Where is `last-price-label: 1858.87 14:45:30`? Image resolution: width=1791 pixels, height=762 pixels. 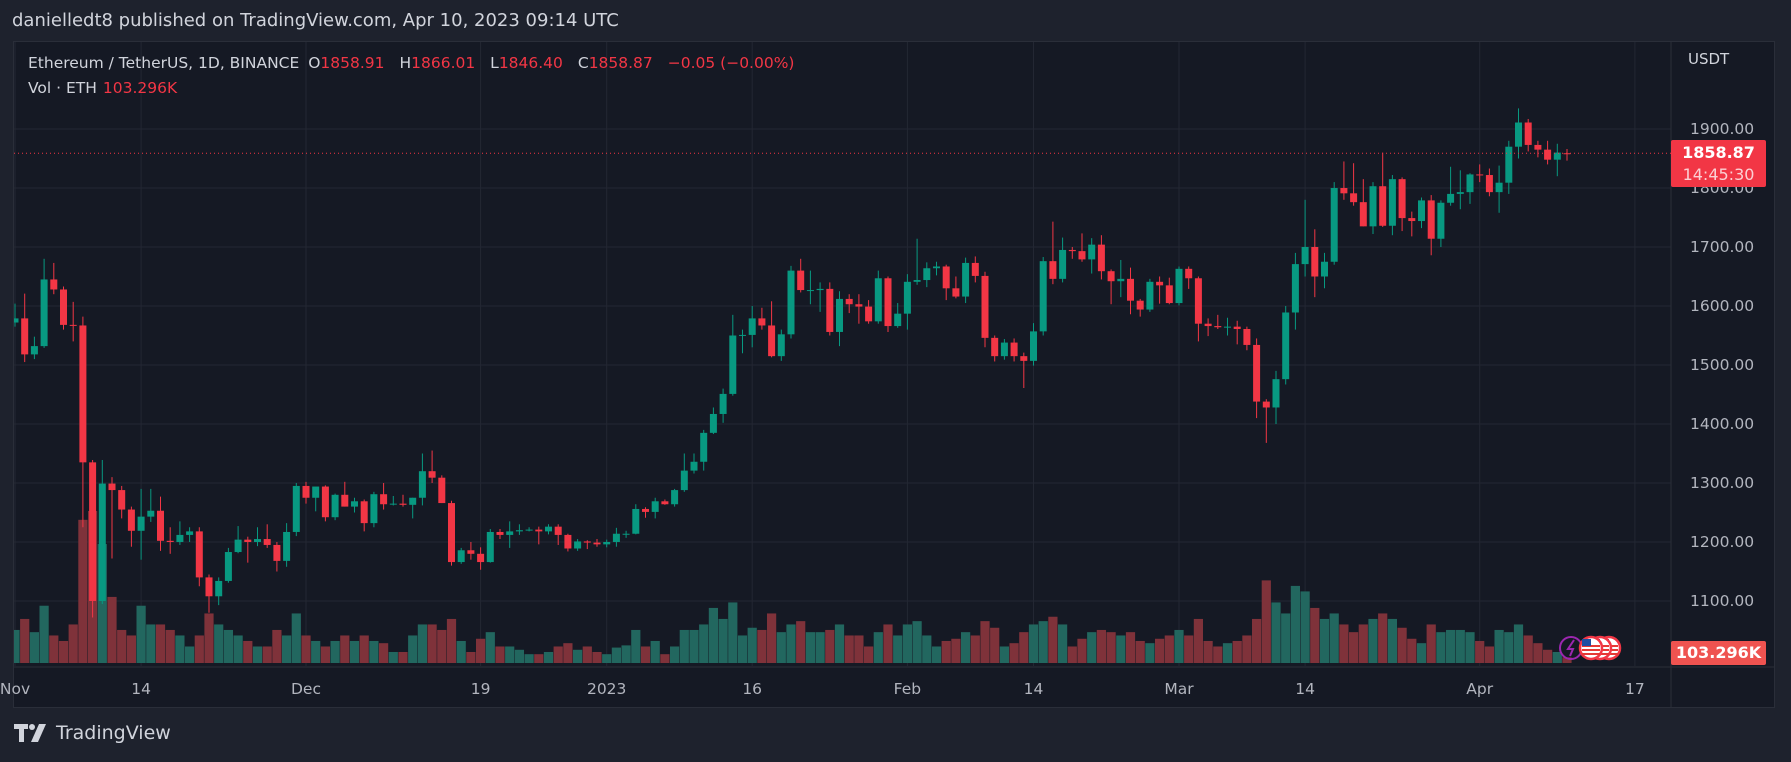 last-price-label: 1858.87 14:45:30 is located at coordinates (1718, 163).